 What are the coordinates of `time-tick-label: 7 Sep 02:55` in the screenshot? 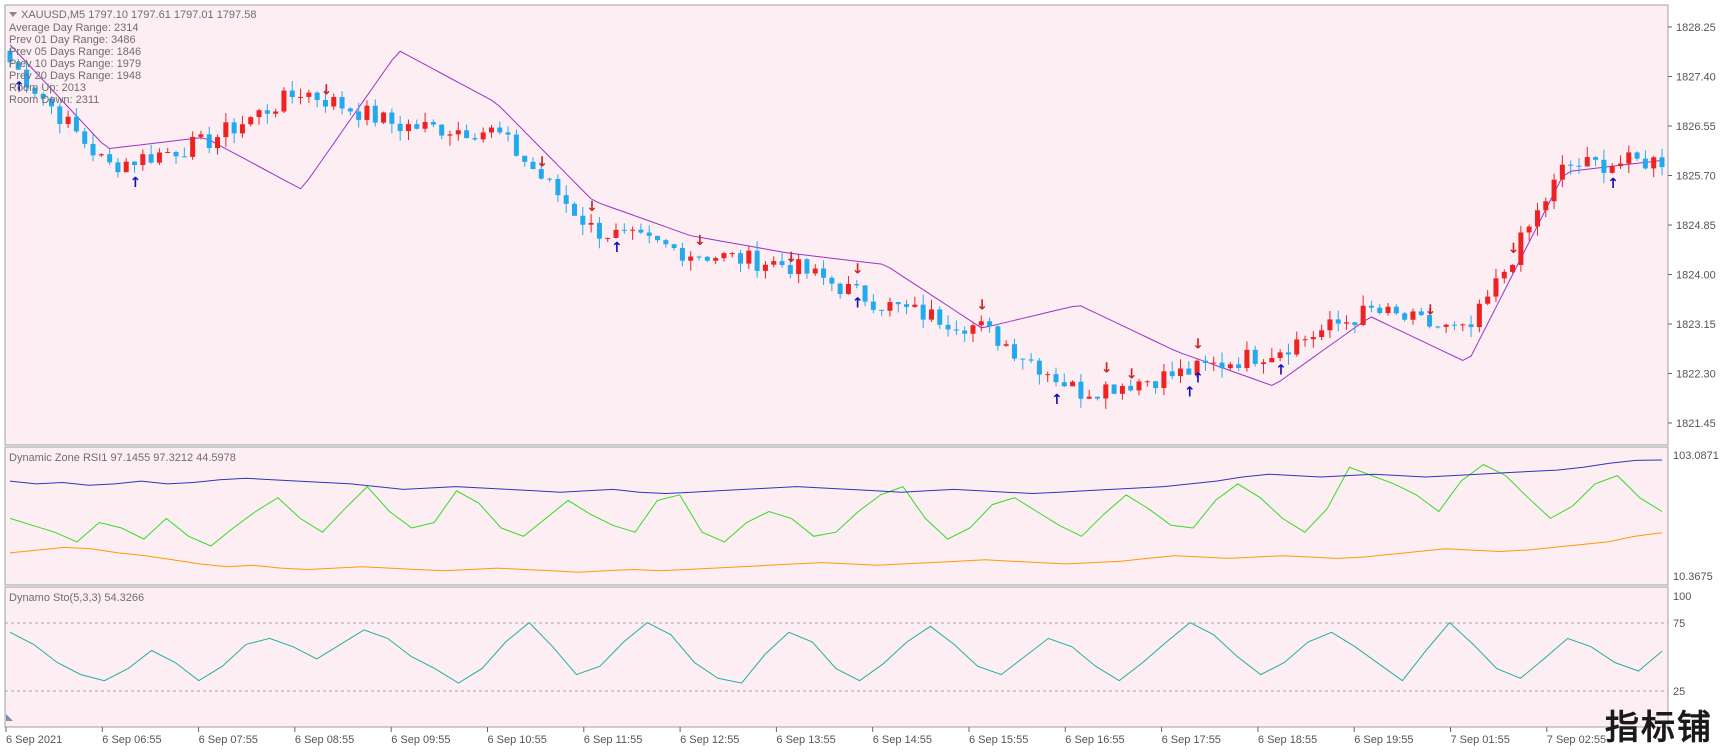 It's located at (1576, 740).